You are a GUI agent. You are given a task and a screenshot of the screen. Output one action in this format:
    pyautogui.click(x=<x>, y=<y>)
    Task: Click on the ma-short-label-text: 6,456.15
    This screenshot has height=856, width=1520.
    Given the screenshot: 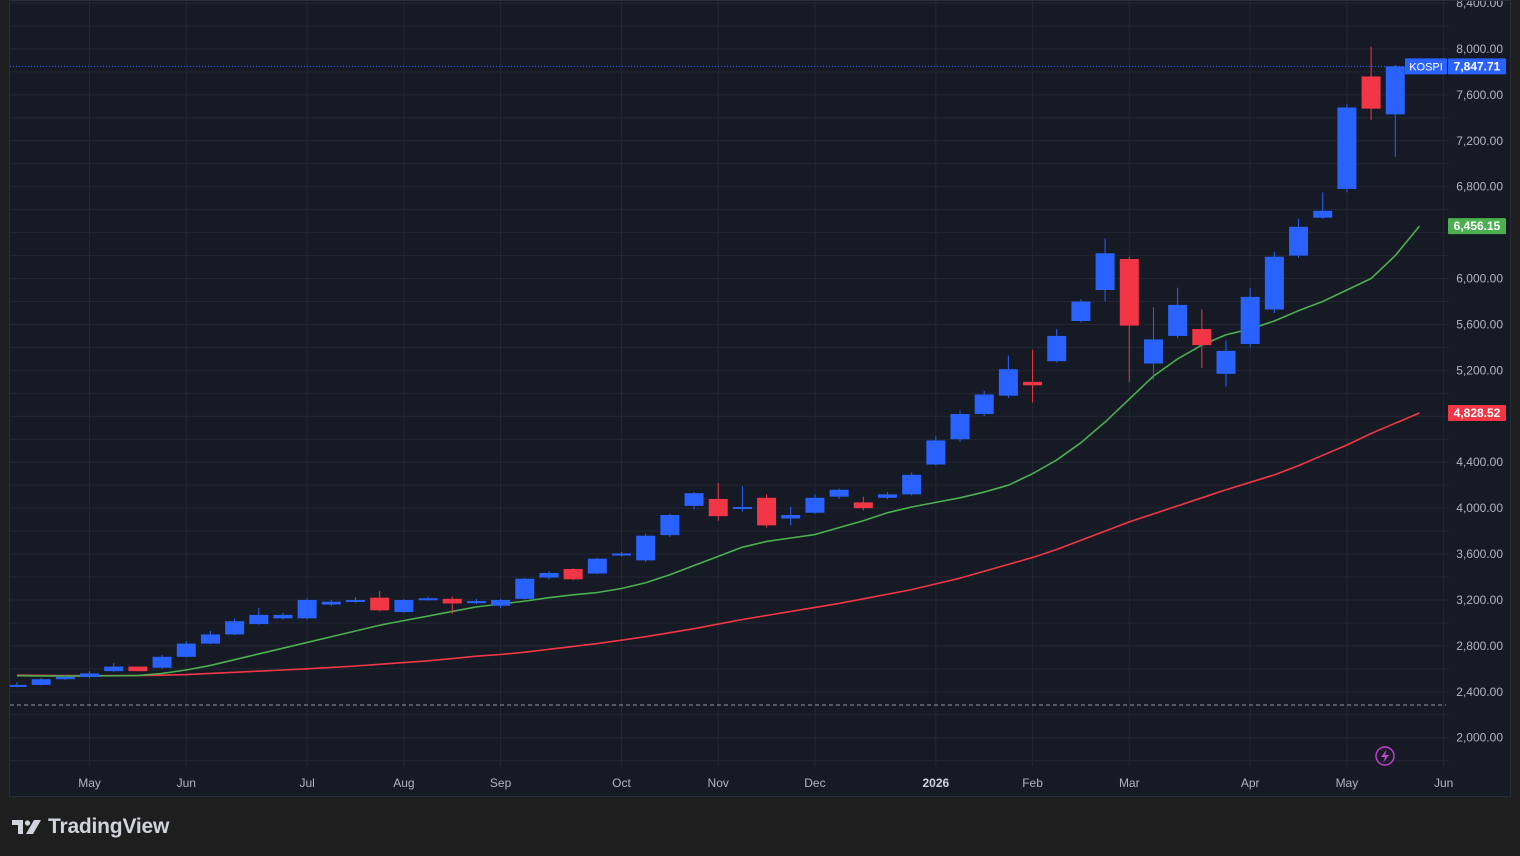 What is the action you would take?
    pyautogui.click(x=1477, y=226)
    